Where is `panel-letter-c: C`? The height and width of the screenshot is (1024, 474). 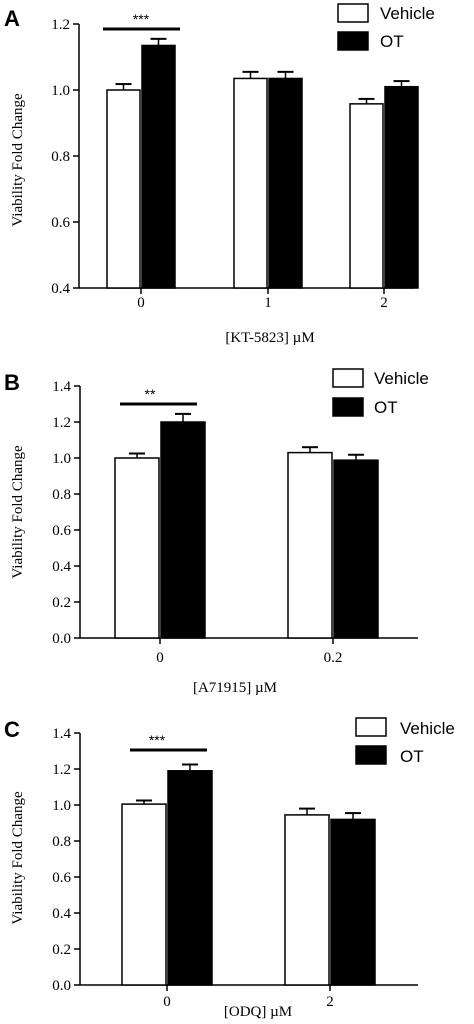 panel-letter-c: C is located at coordinates (12, 729).